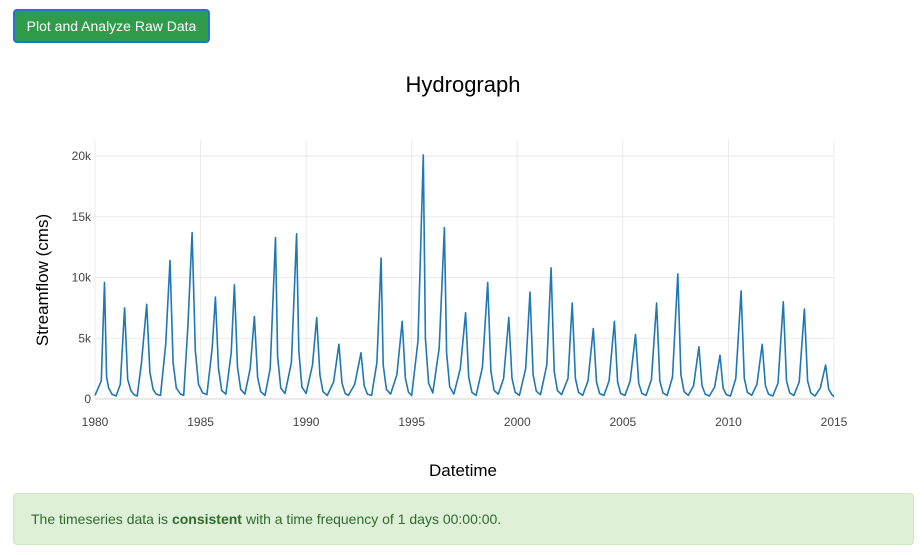  I want to click on chart-title: Hydrograph, so click(463, 84).